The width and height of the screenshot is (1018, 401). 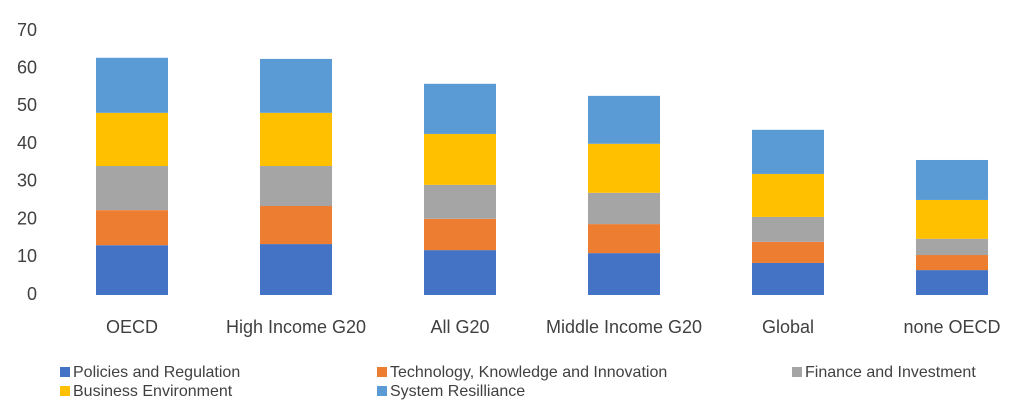 I want to click on y-tick-label: 40, so click(x=27, y=143).